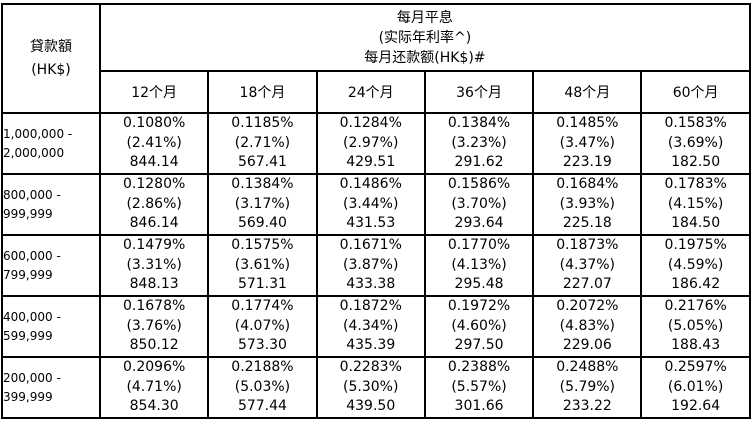 The height and width of the screenshot is (431, 751). I want to click on apr-value: (2.41%), so click(154, 142).